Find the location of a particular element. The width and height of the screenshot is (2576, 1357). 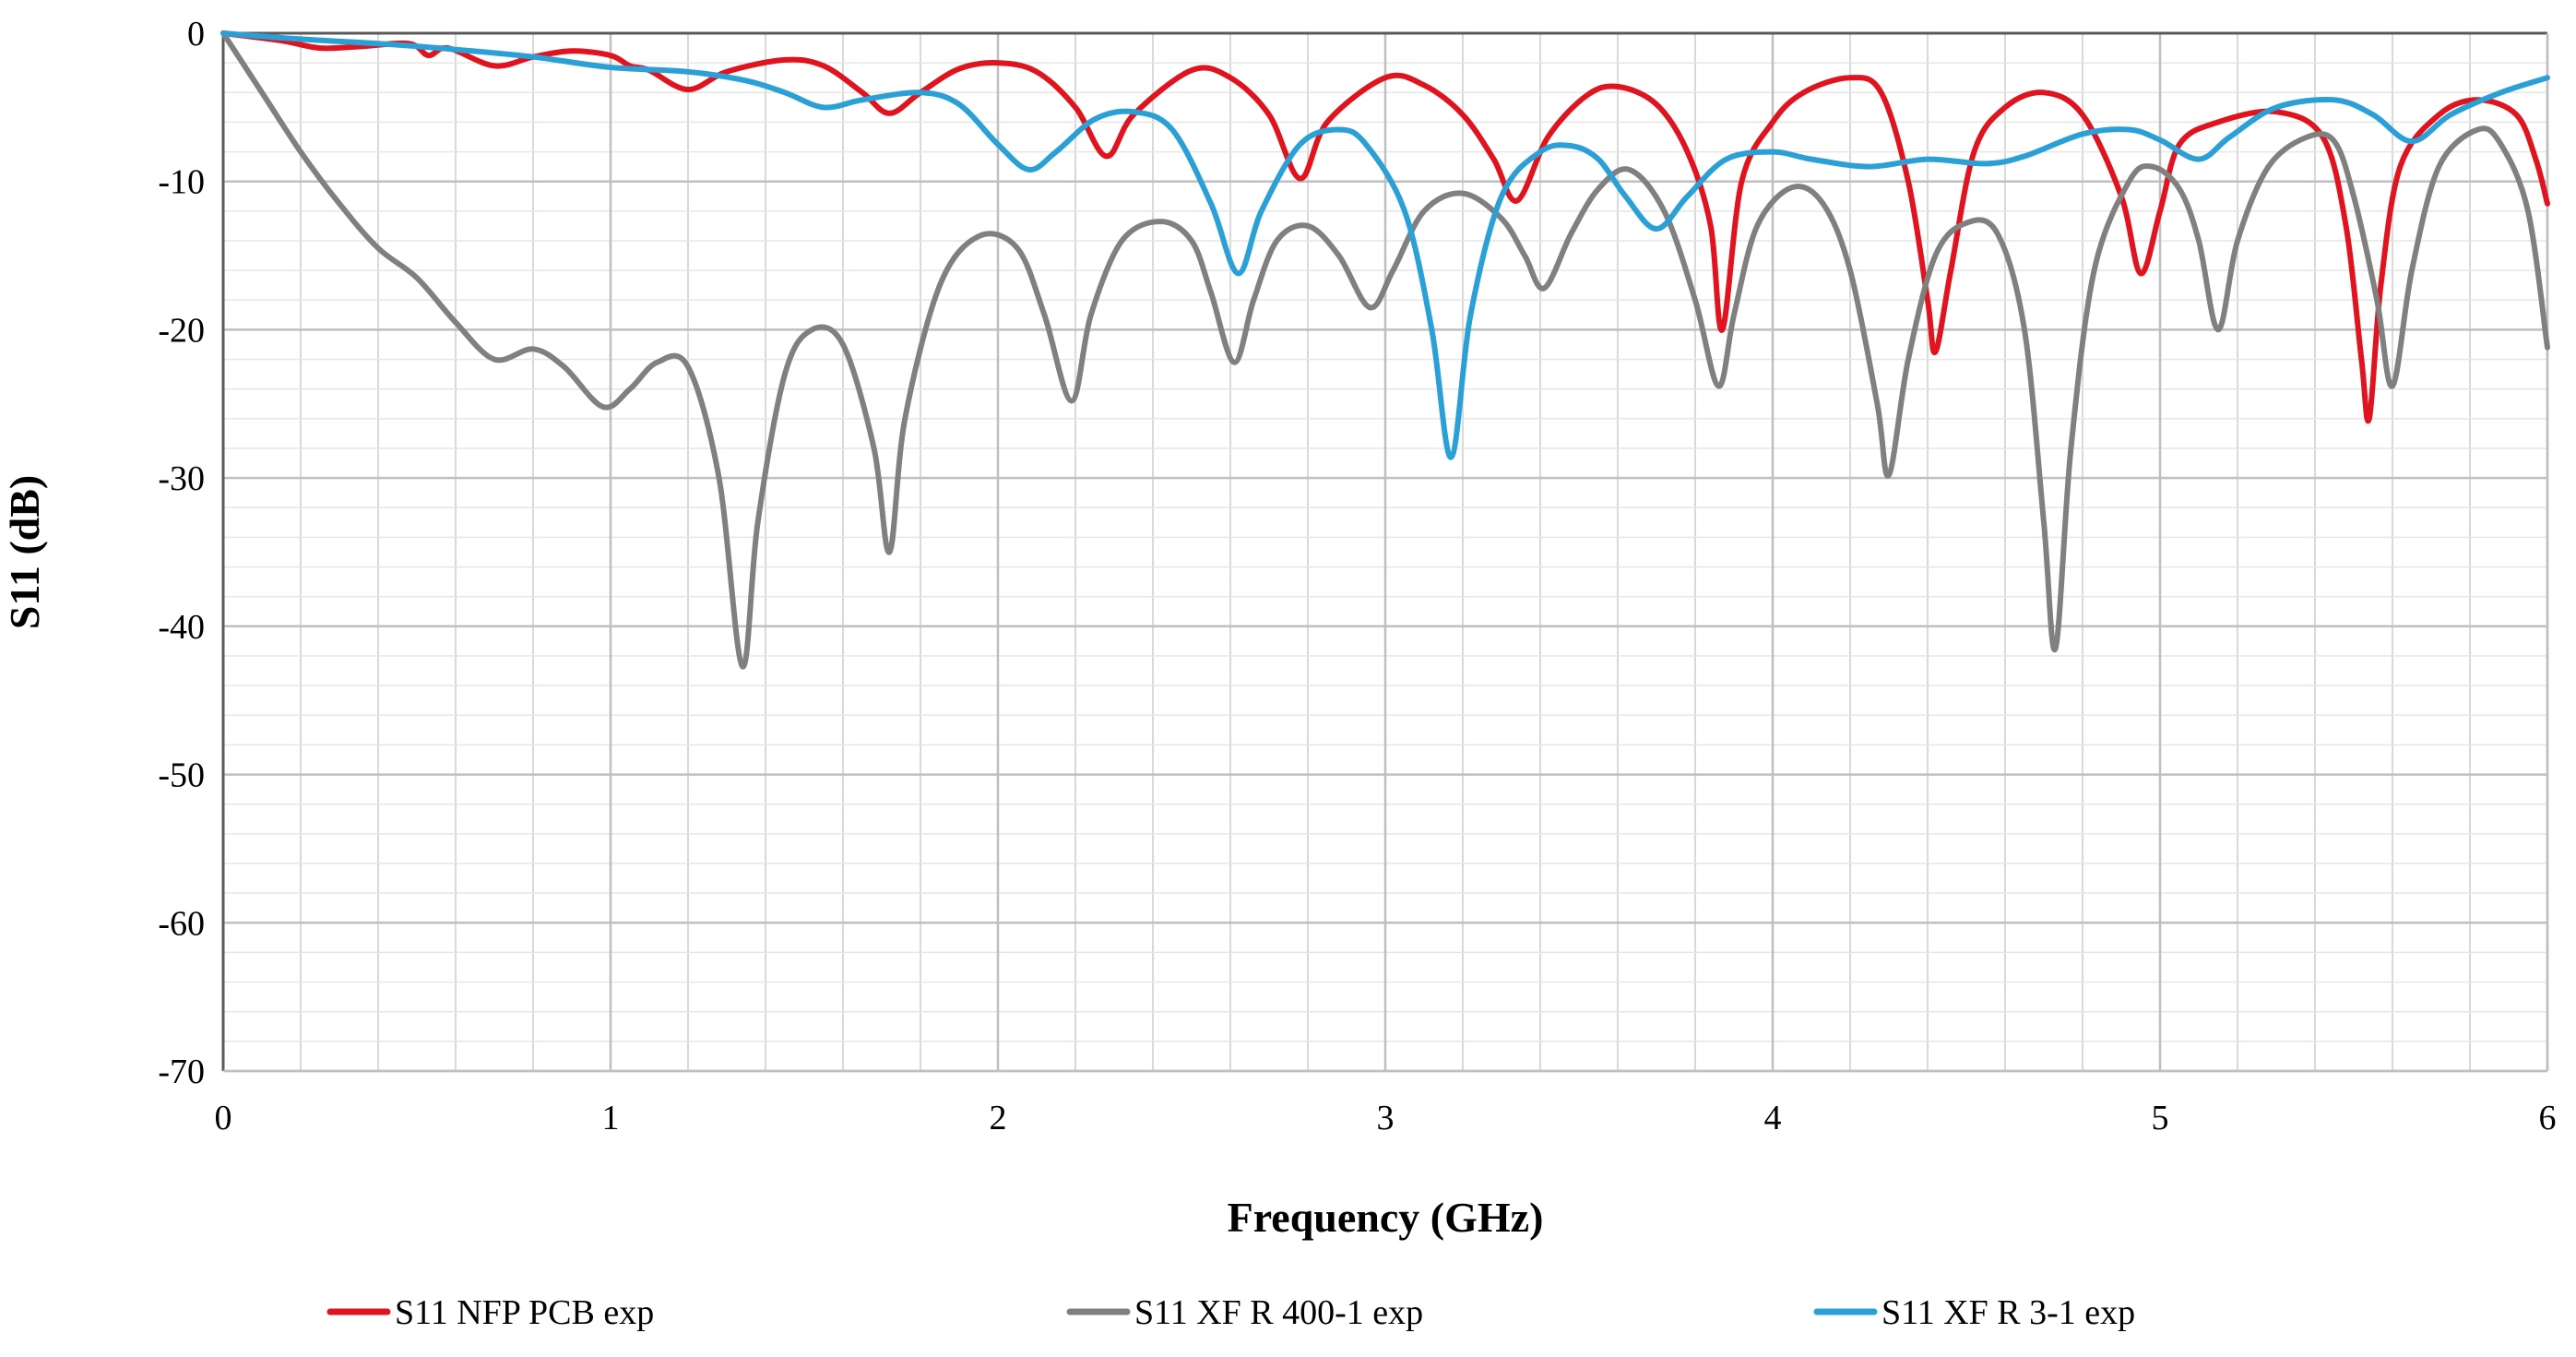

y-tick-label: -10 is located at coordinates (181, 182).